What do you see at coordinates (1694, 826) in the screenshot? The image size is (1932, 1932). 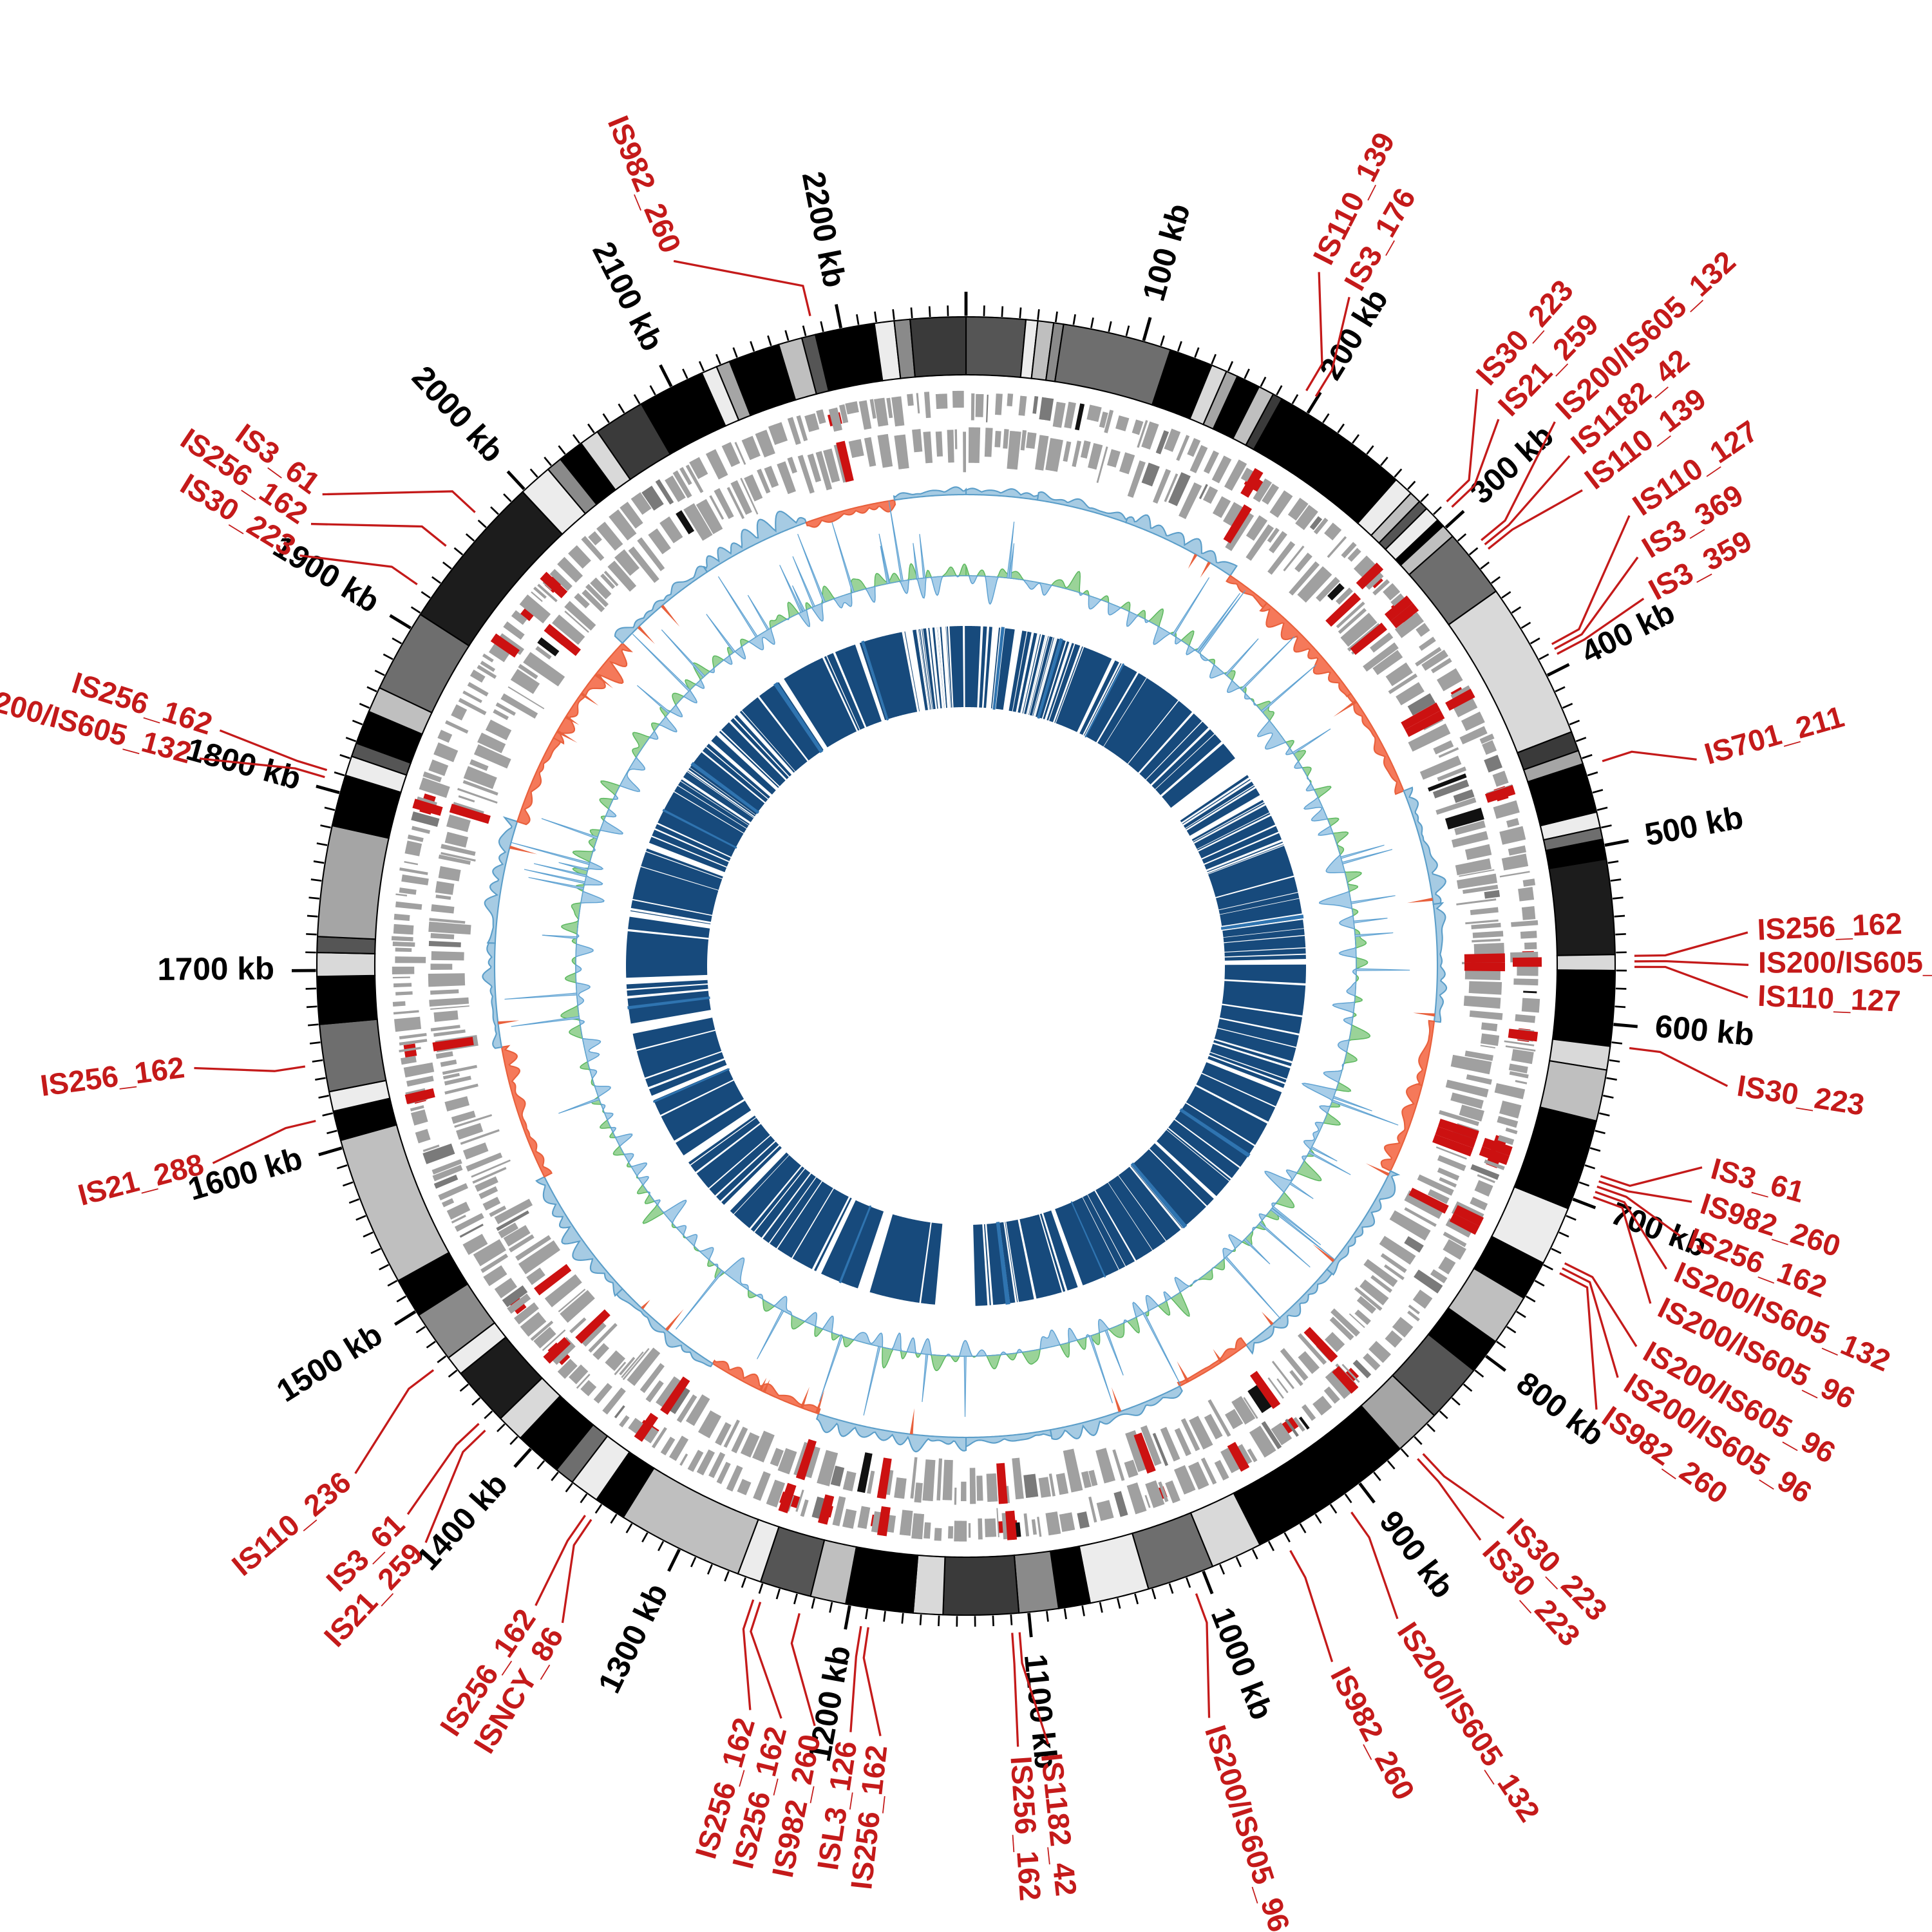 I see `scale-tick-label: 500 kb` at bounding box center [1694, 826].